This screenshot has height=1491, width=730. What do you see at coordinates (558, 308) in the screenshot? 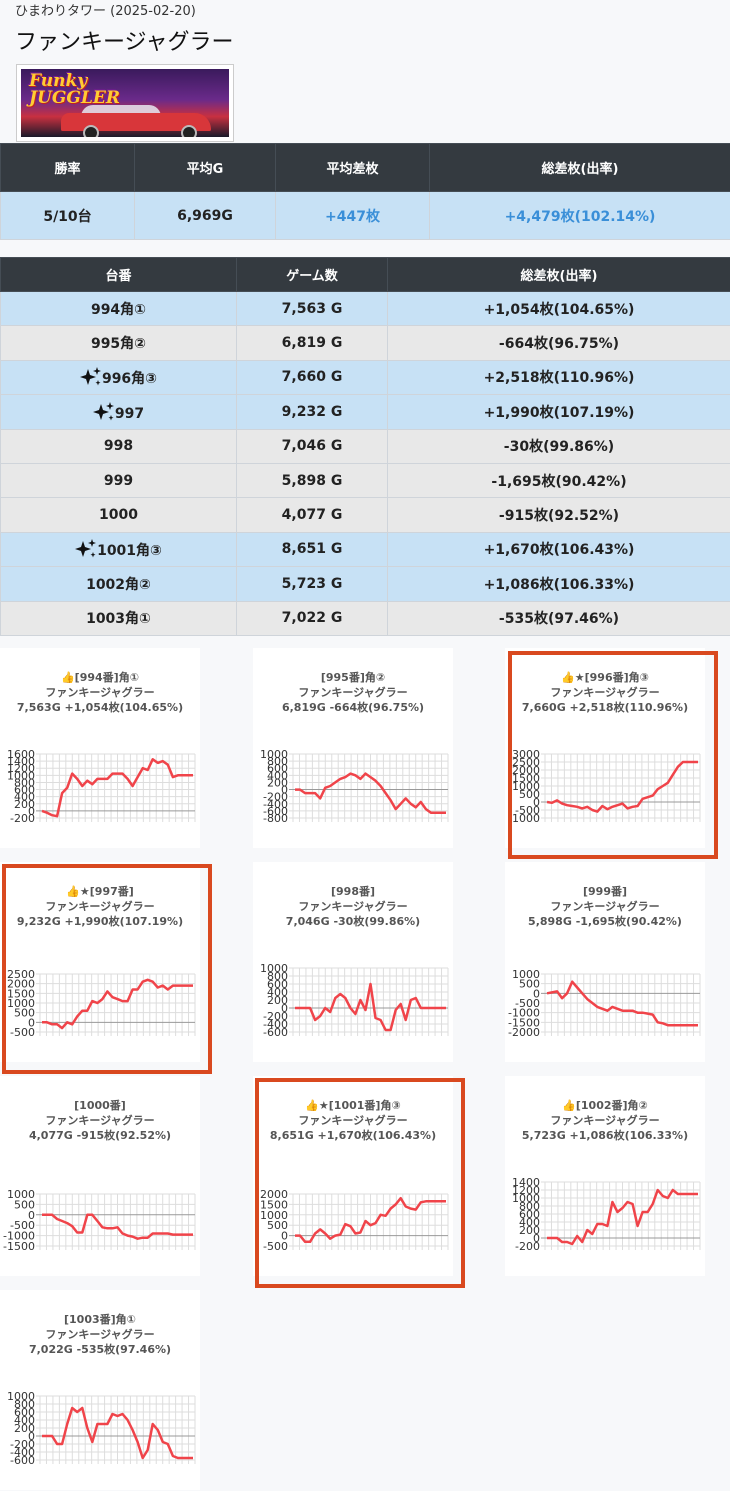
I see `machine-diff: +1,054枚(104.65%)` at bounding box center [558, 308].